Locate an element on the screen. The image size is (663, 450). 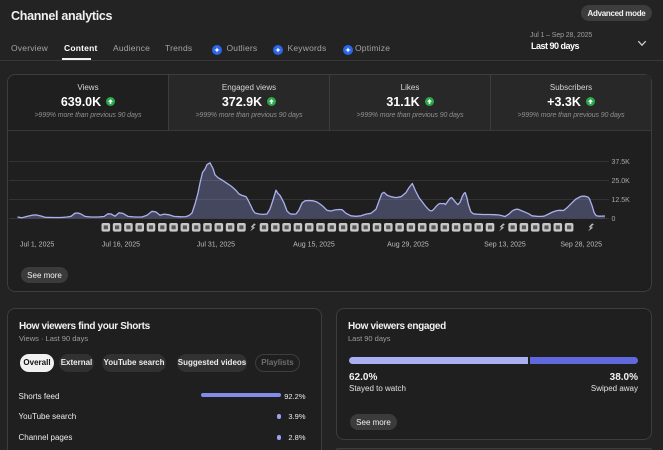
svg-text: 37.5K is located at coordinates (621, 162).